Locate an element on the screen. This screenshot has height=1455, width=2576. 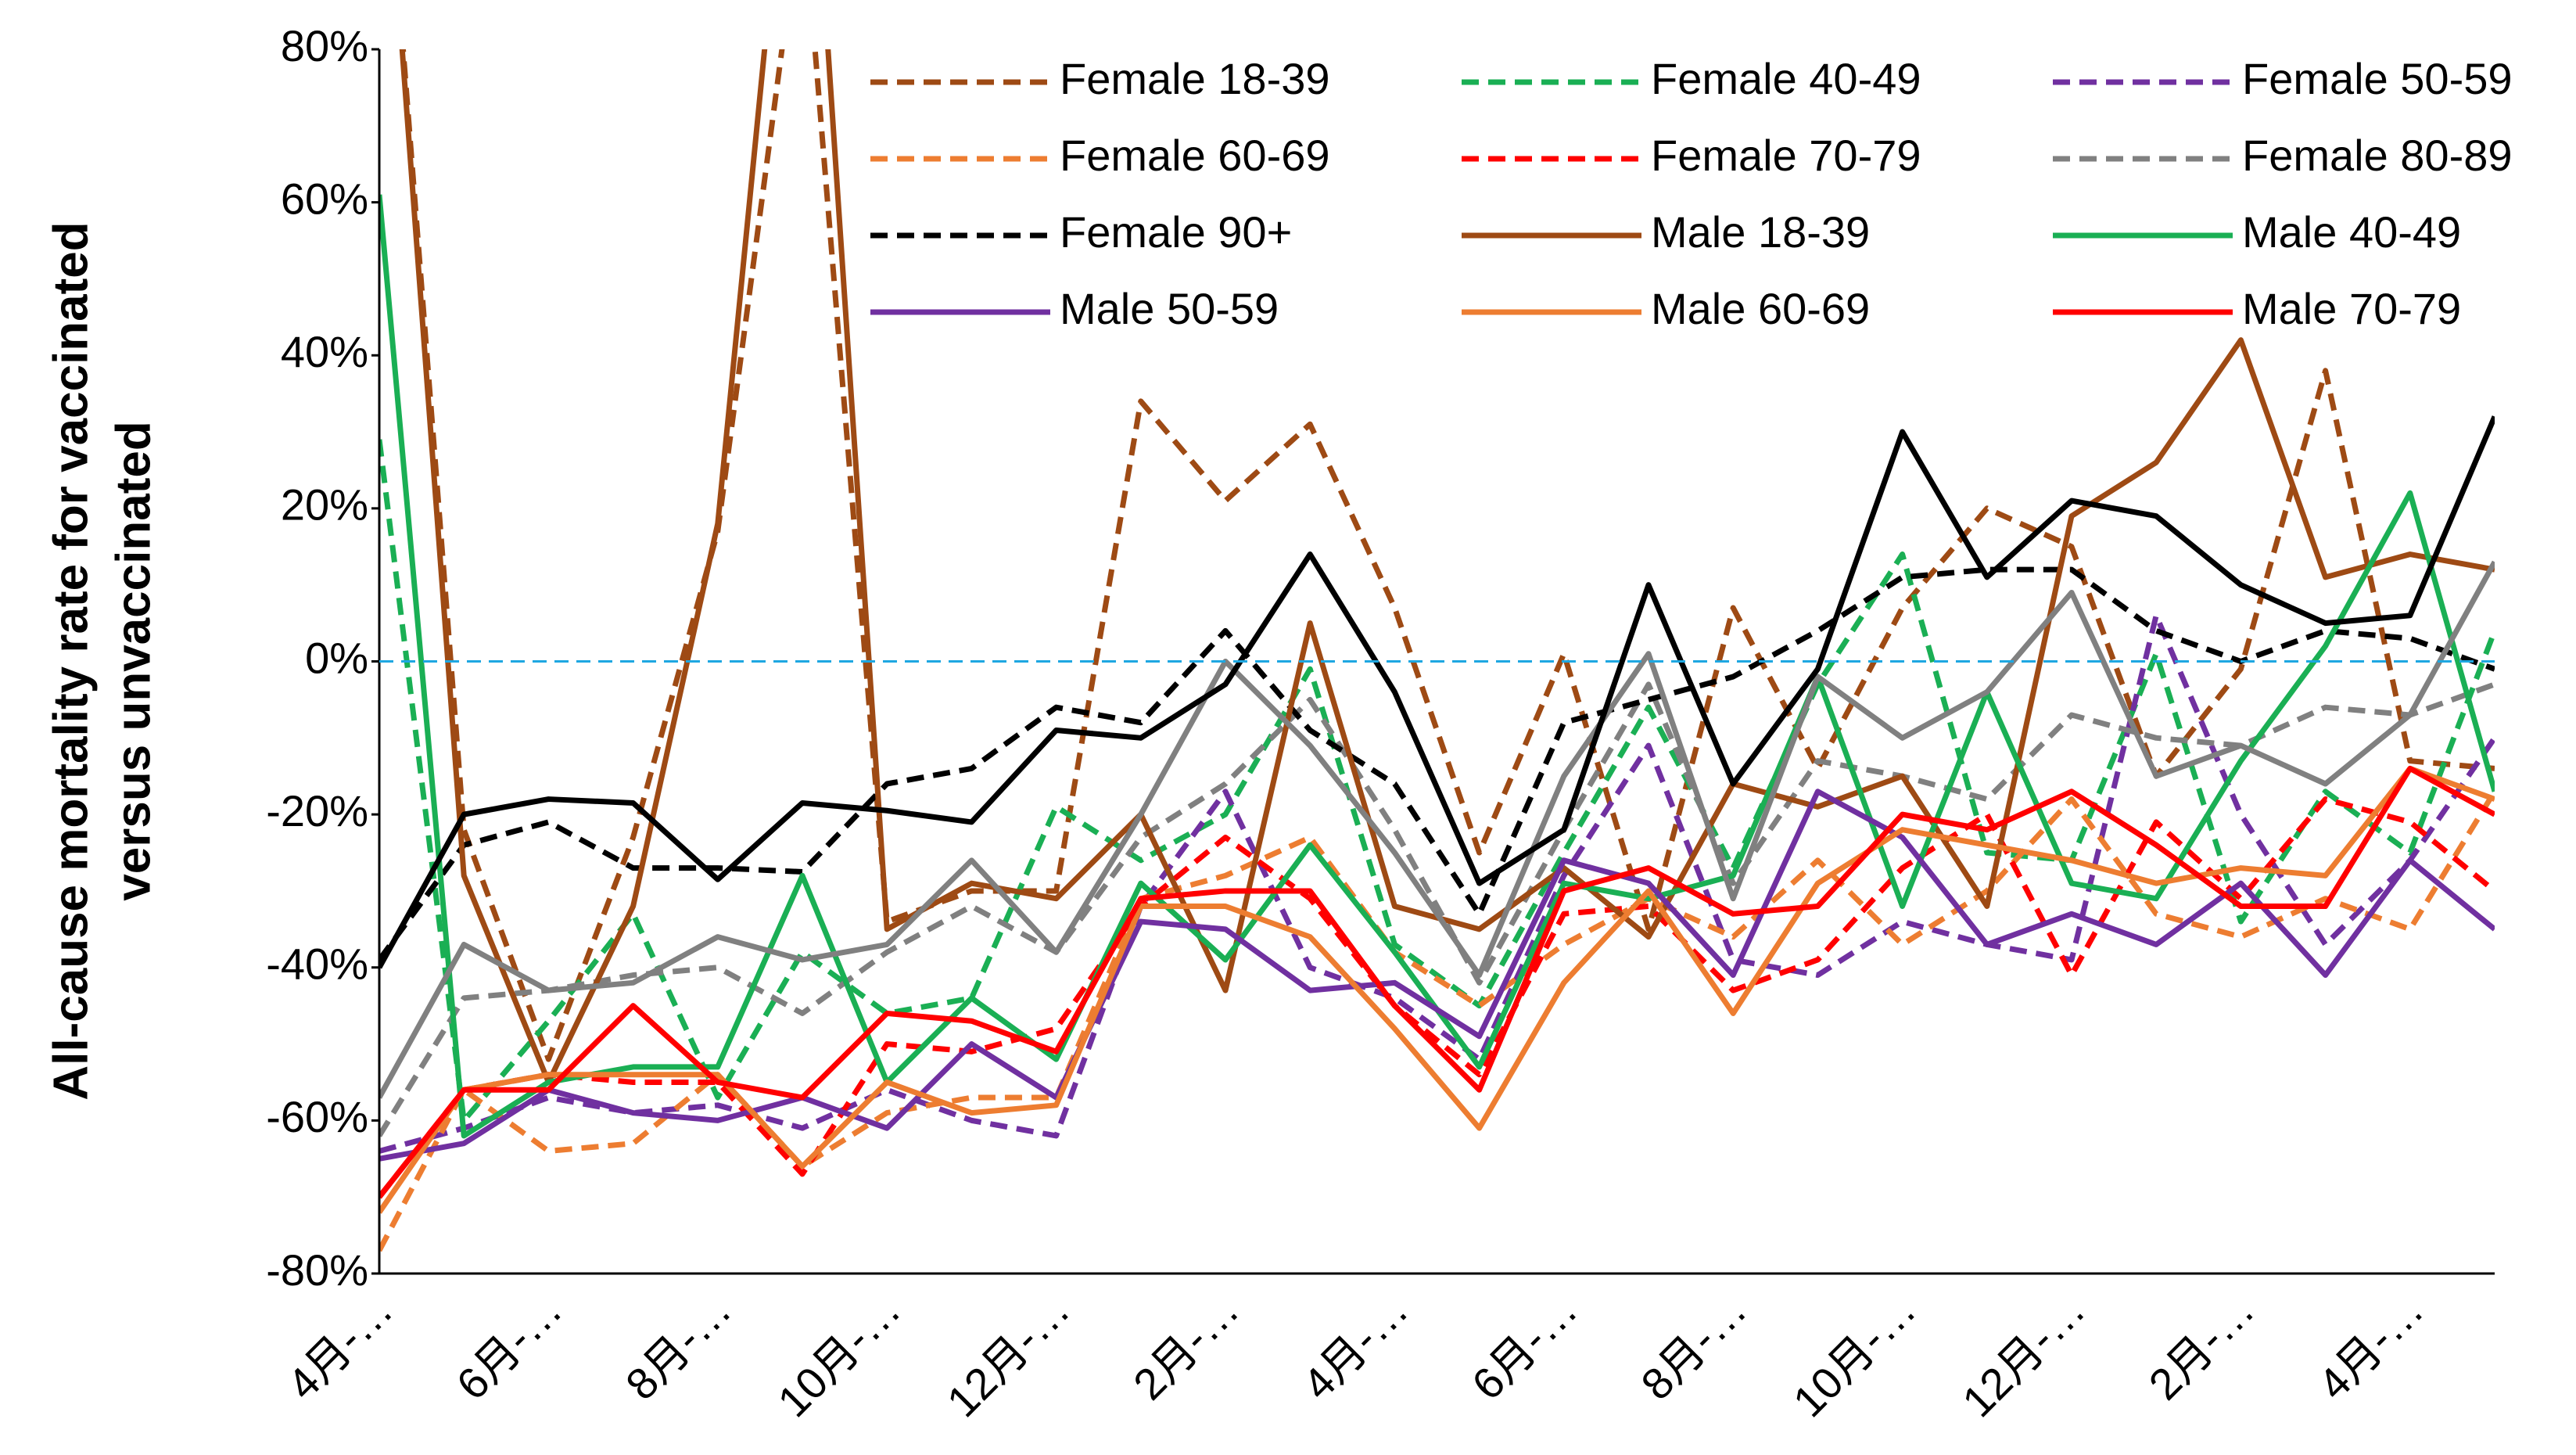
y-tick-label: 60% is located at coordinates (324, 198).